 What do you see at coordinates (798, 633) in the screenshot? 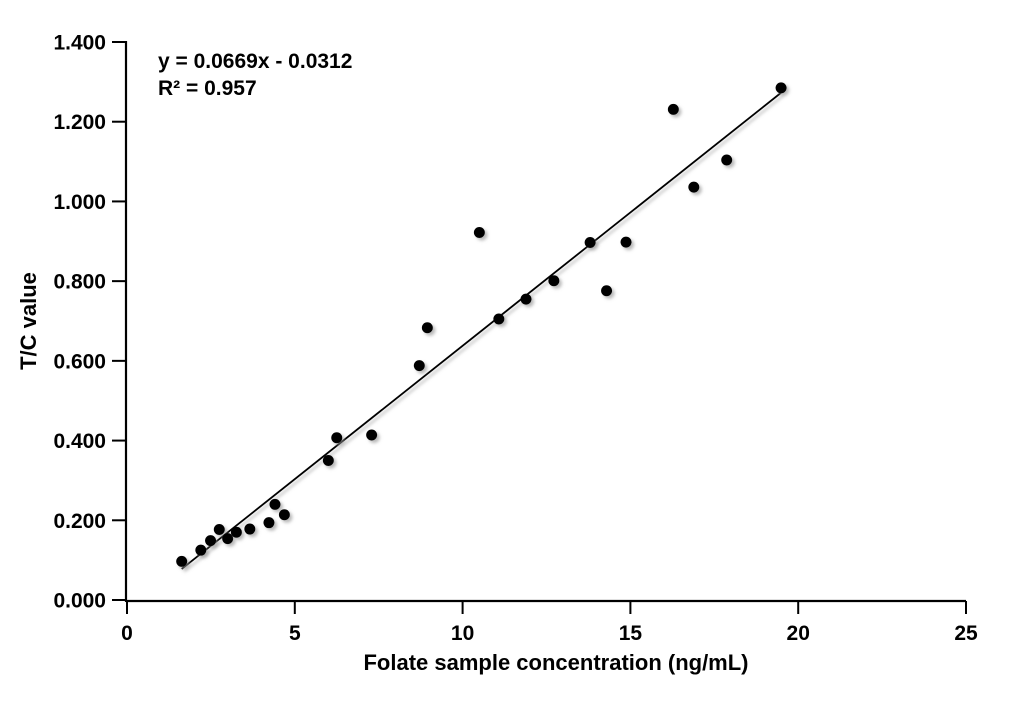
I see `x-tick-label: 20` at bounding box center [798, 633].